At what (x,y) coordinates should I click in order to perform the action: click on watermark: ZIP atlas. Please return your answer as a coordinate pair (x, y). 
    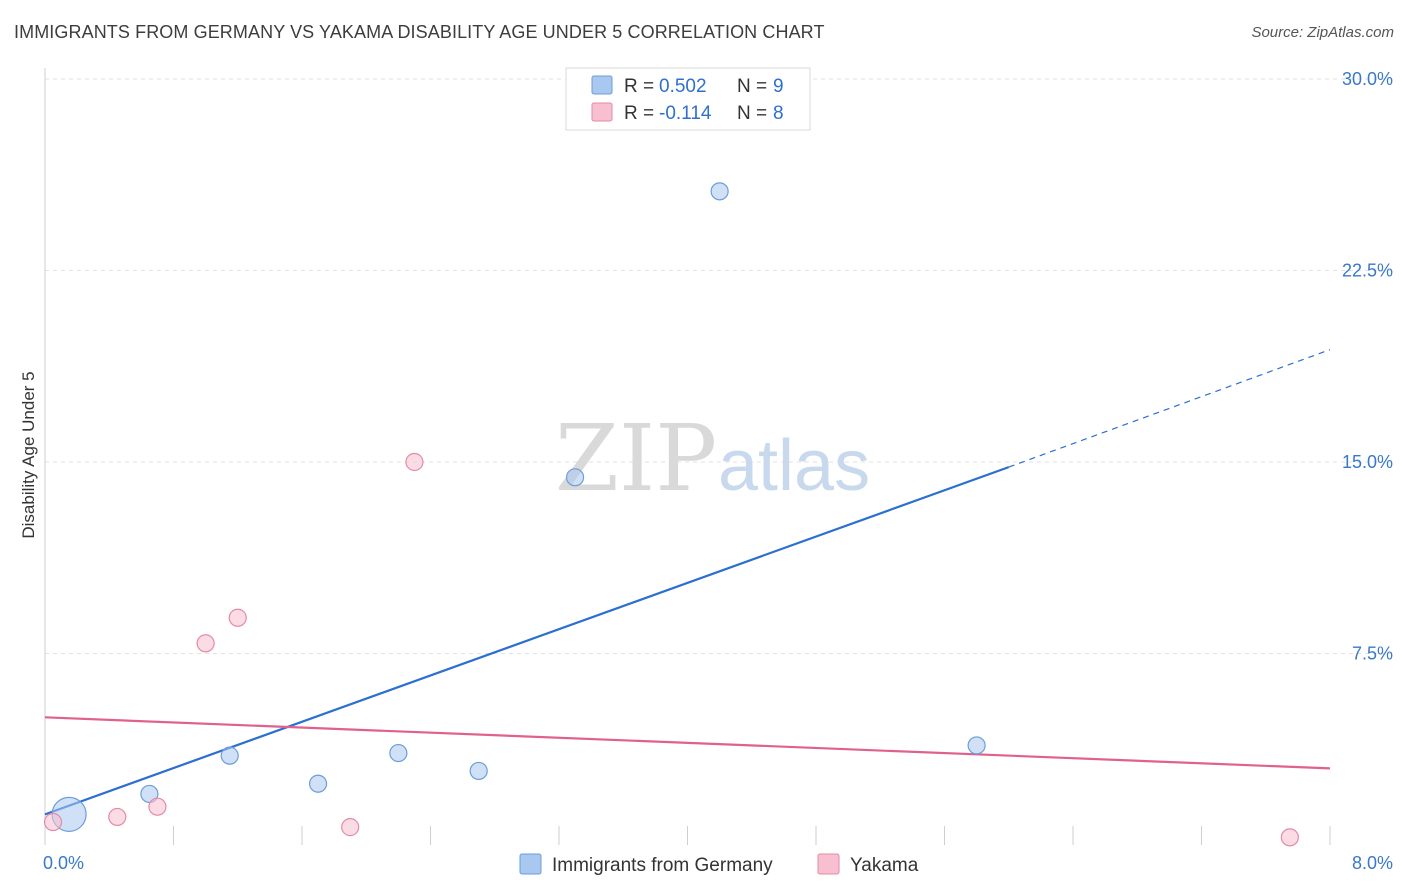
    Looking at the image, I should click on (712, 458).